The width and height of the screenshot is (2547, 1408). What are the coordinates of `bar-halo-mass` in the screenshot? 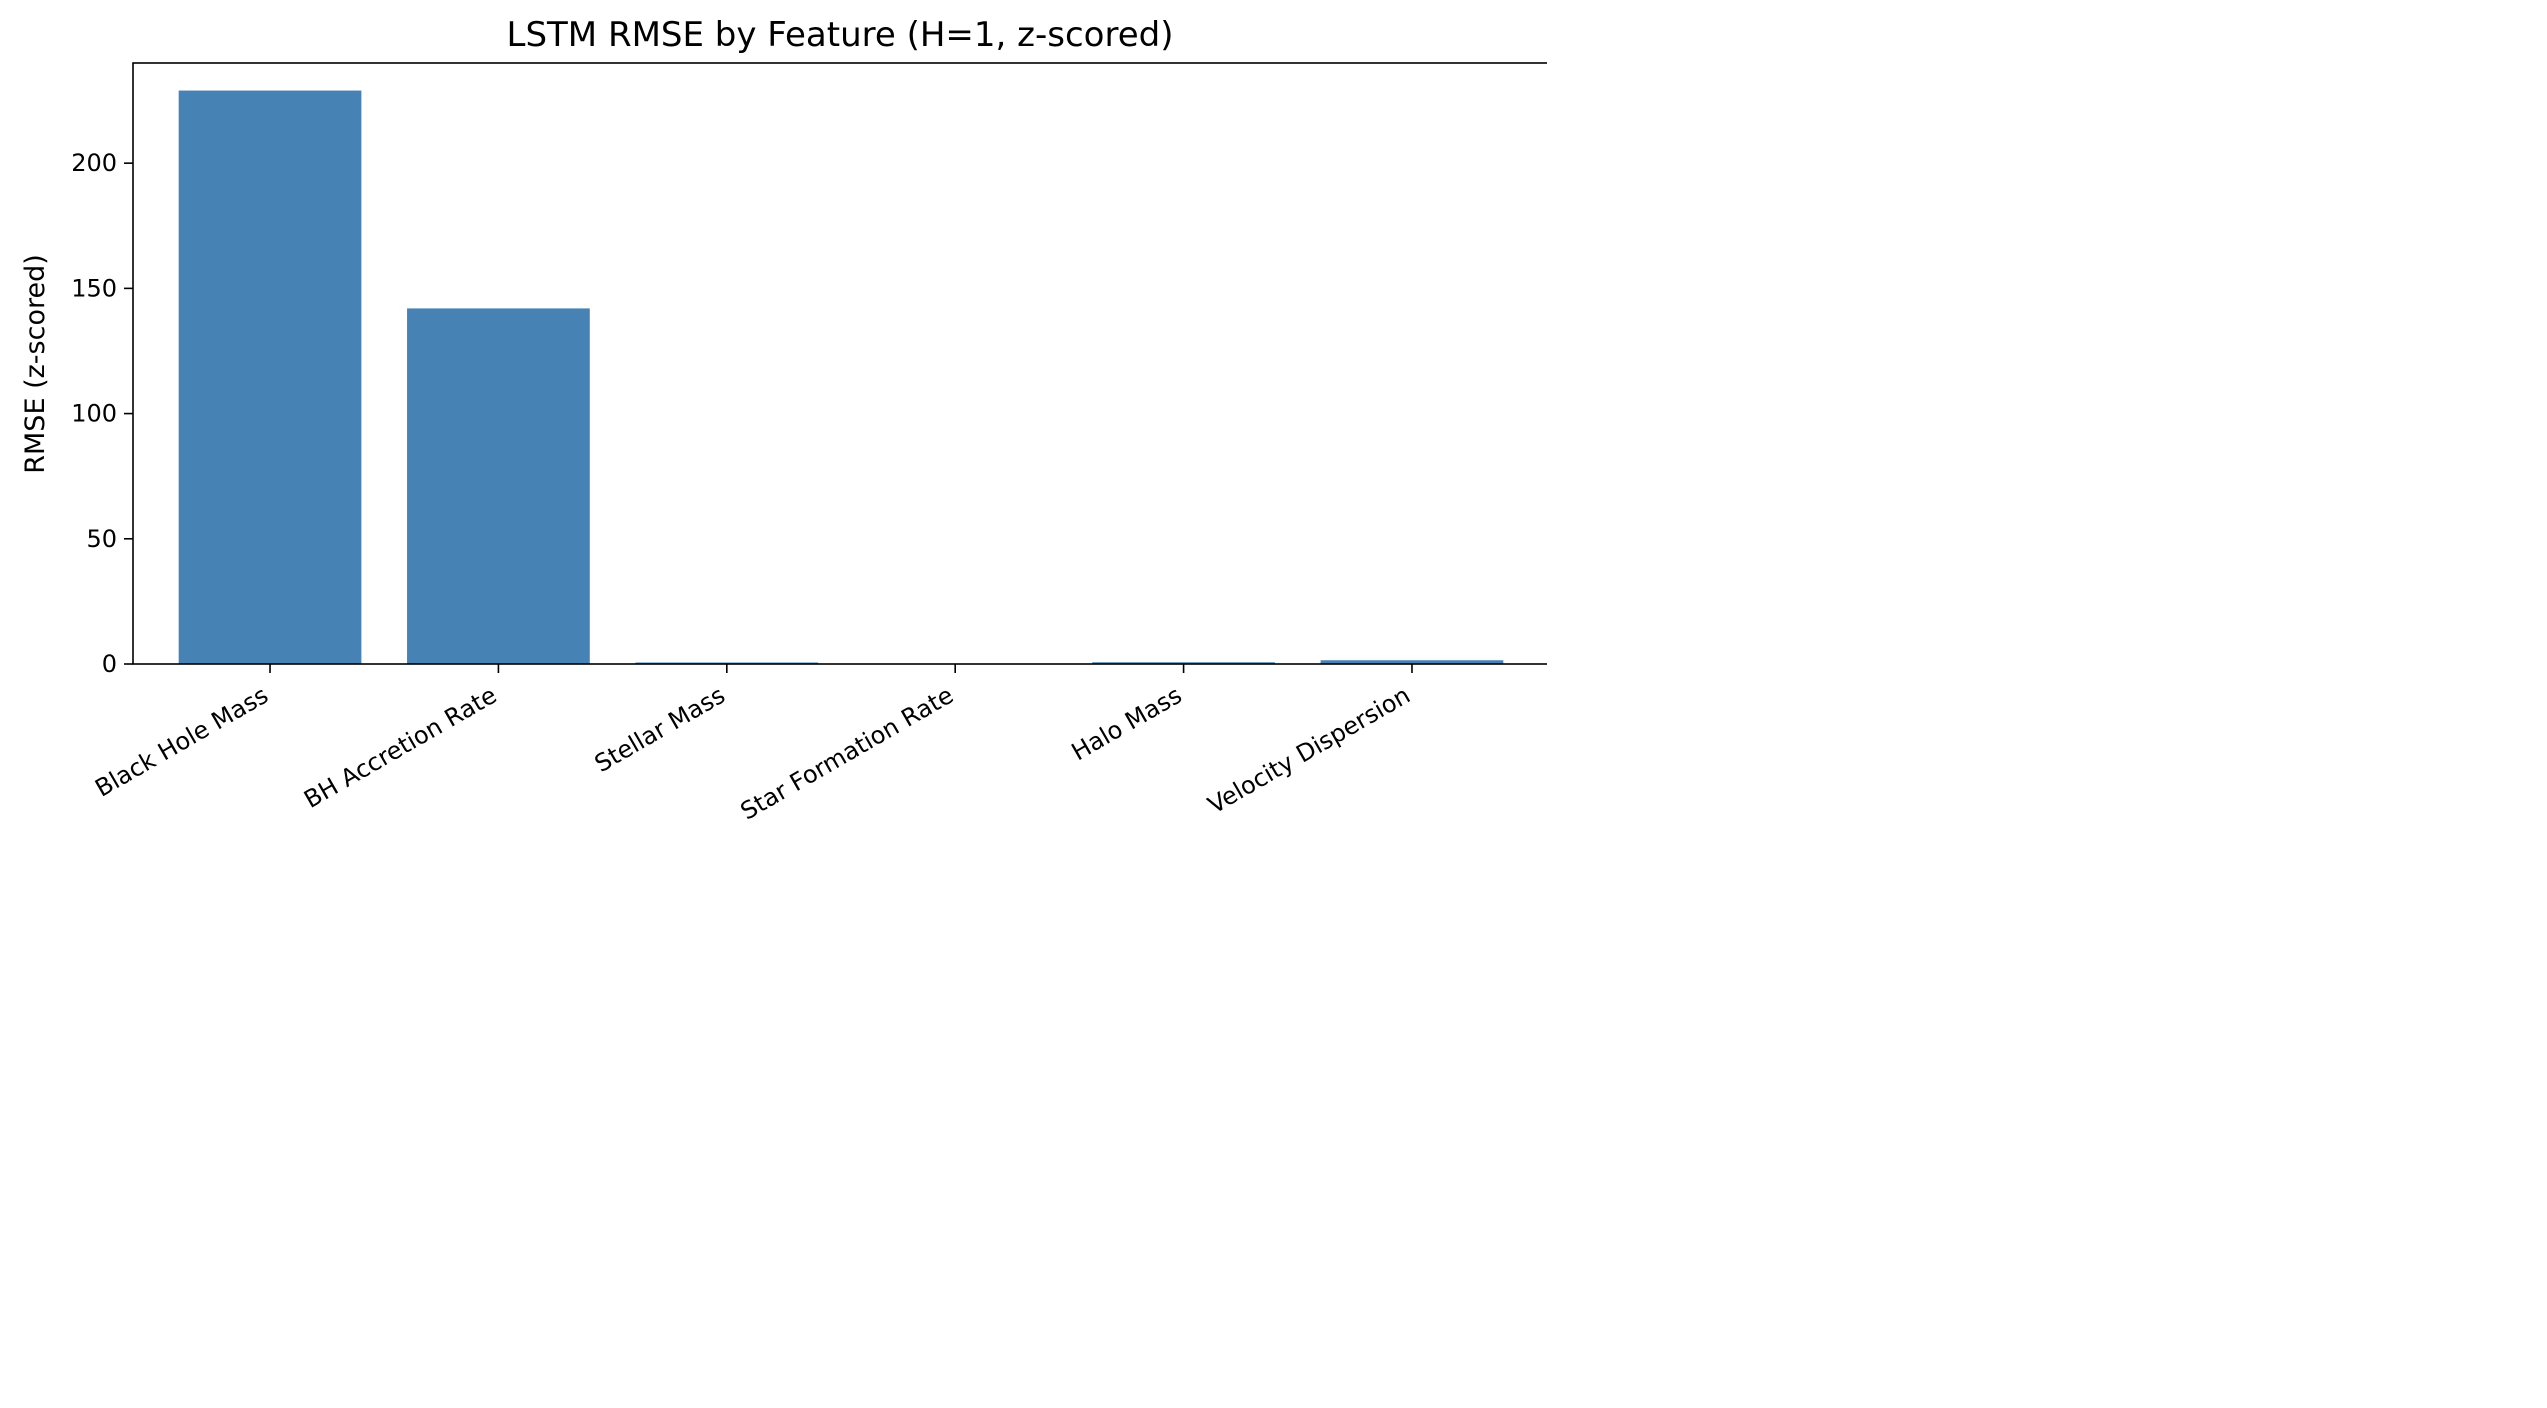 It's located at (1183, 663).